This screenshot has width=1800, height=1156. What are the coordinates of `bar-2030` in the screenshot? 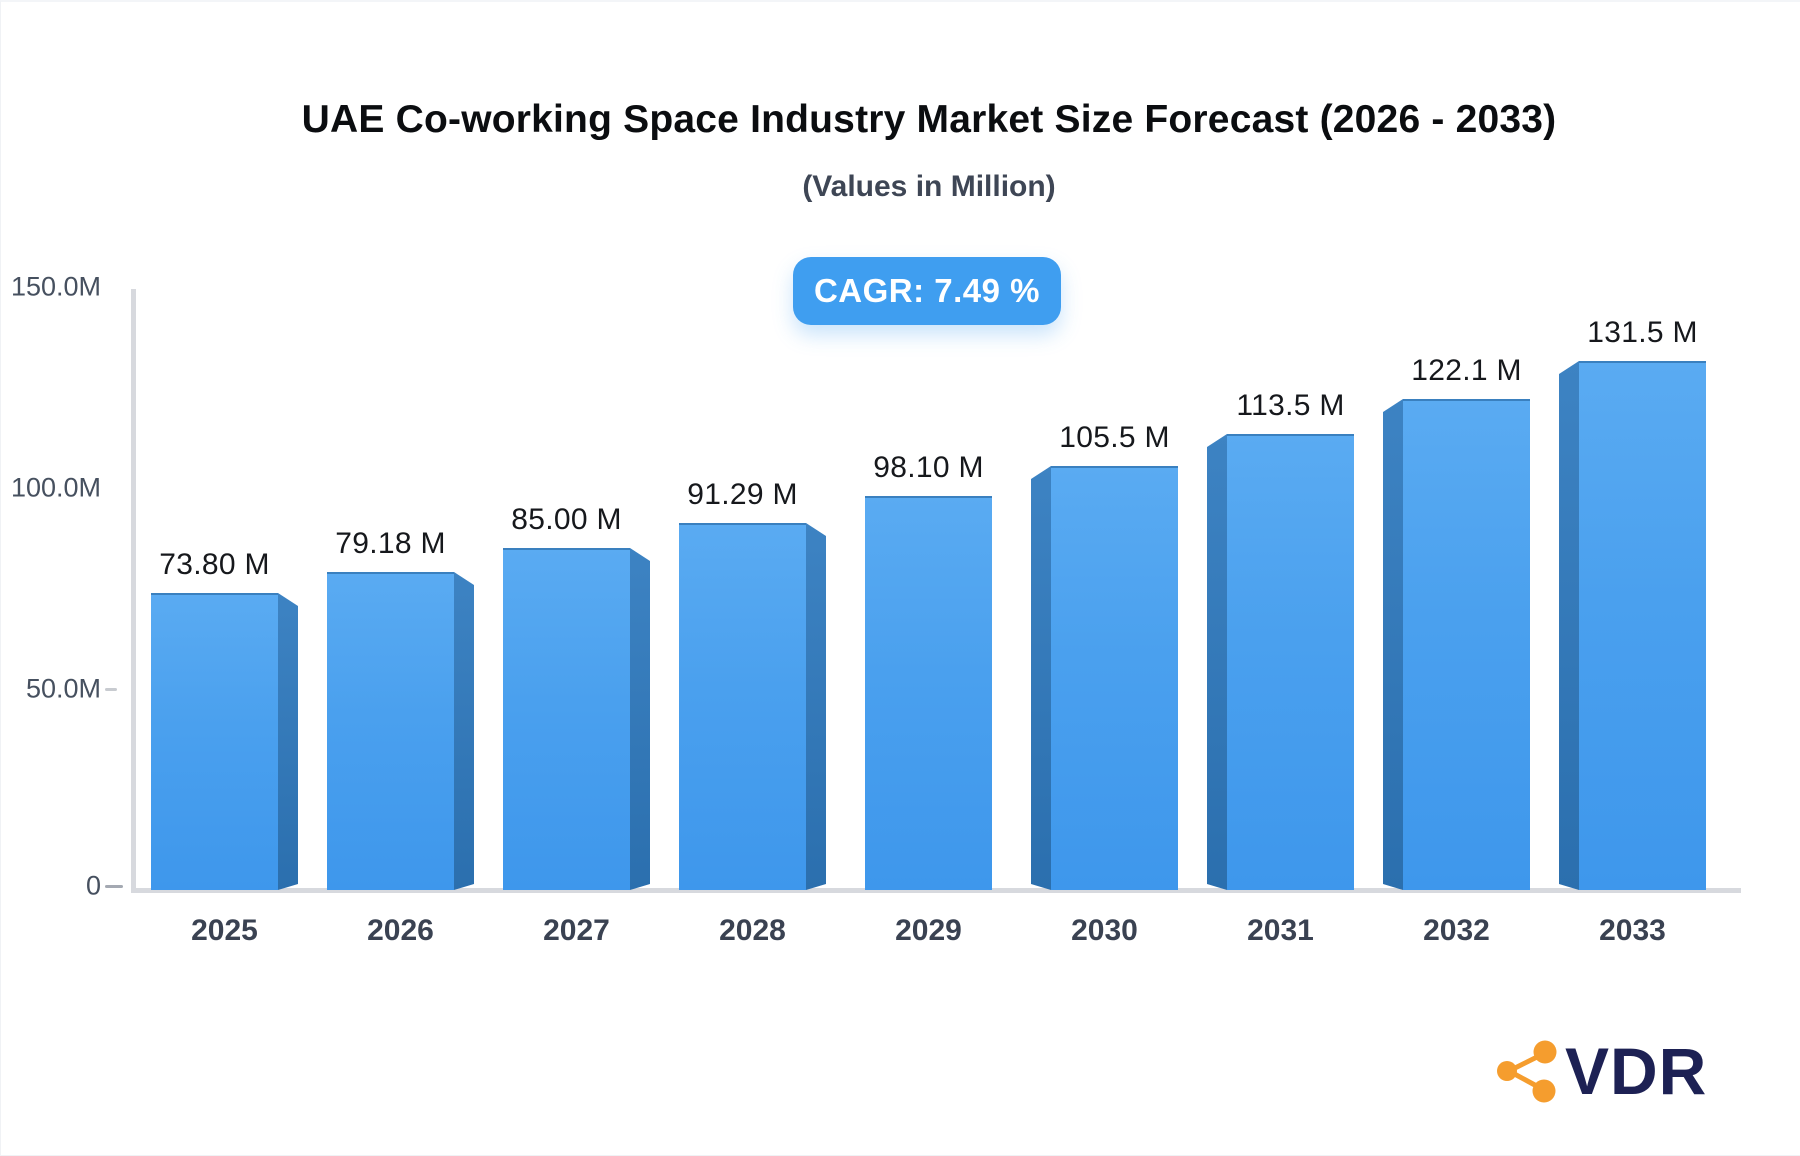 It's located at (1104, 678).